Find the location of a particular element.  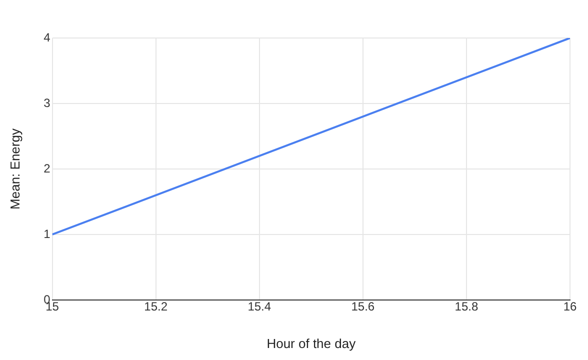

x-axis-title: Hour of the day is located at coordinates (311, 343).